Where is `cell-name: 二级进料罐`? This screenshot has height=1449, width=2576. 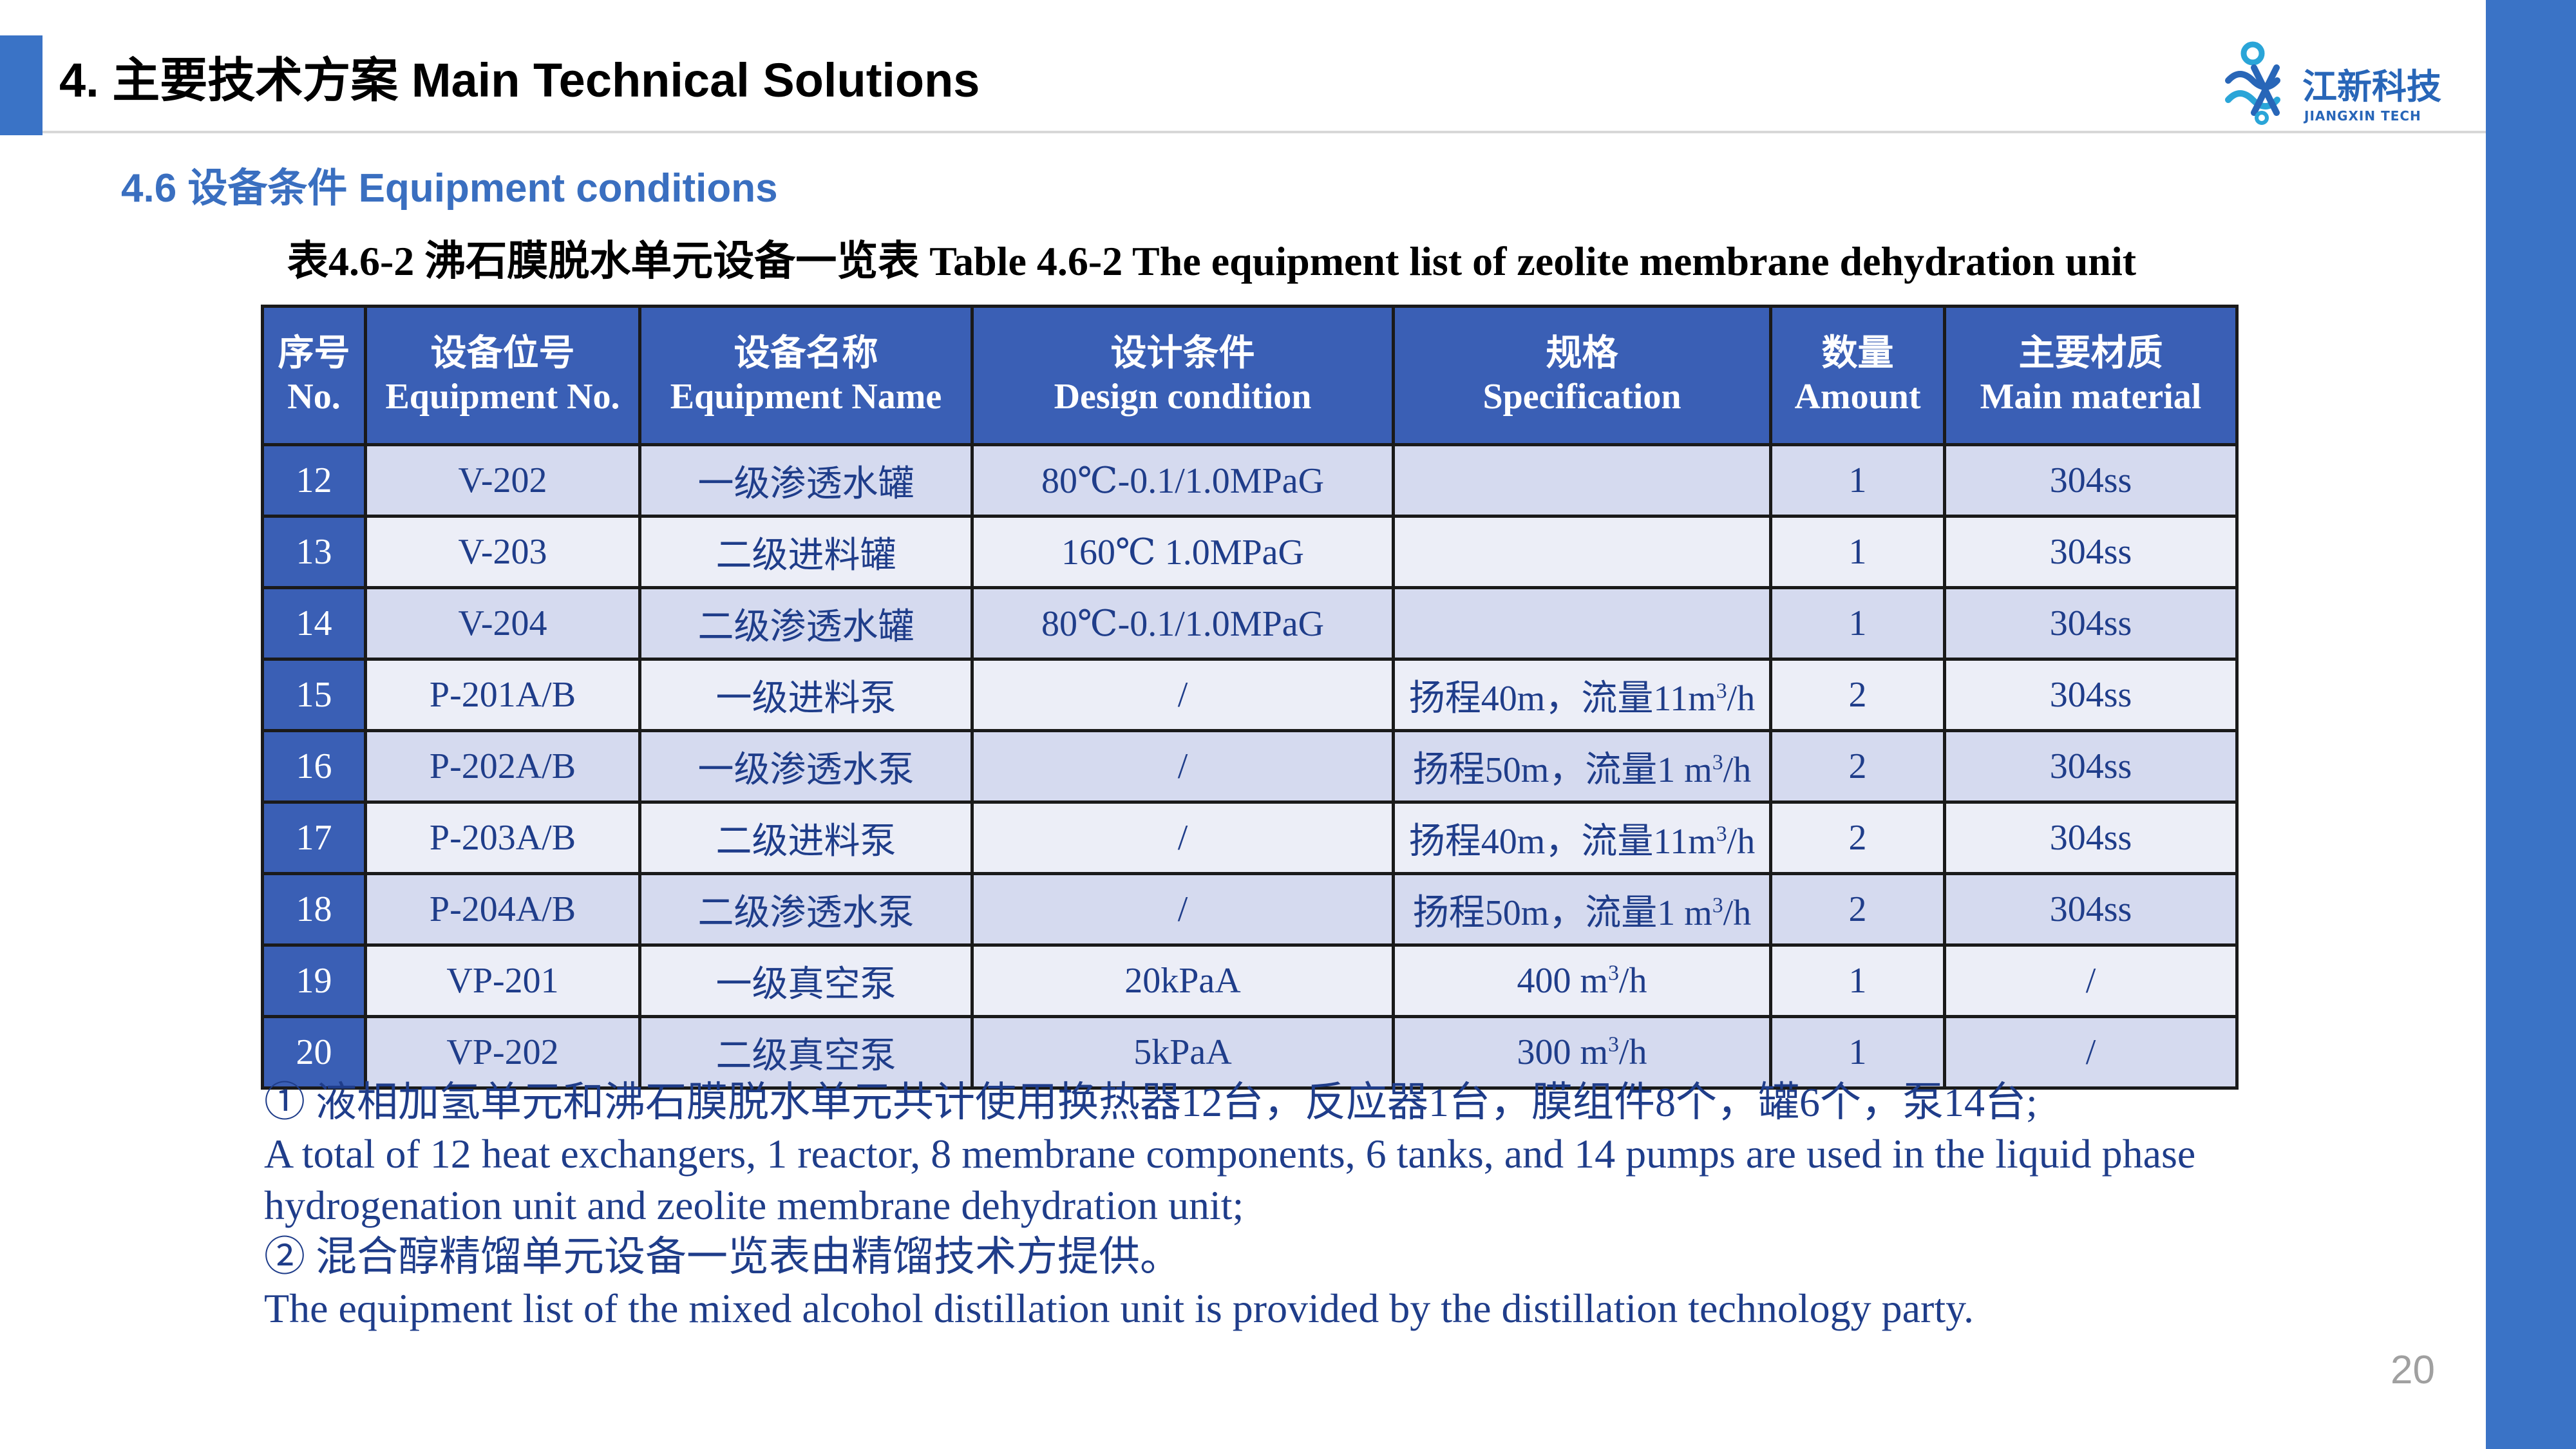
cell-name: 二级进料罐 is located at coordinates (806, 552).